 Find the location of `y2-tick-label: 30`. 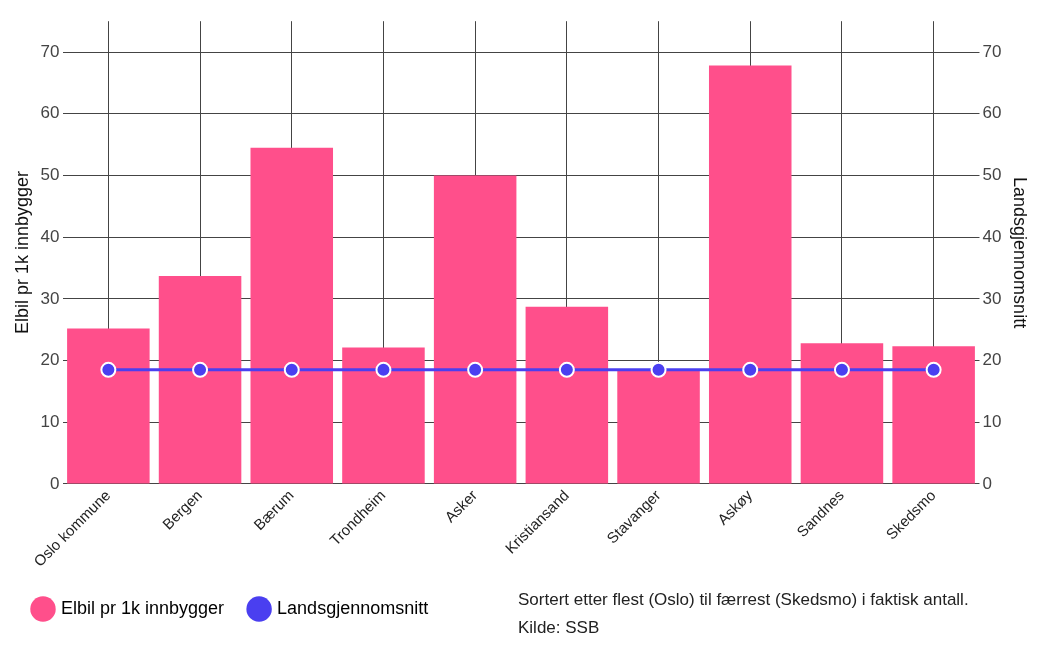

y2-tick-label: 30 is located at coordinates (992, 298).